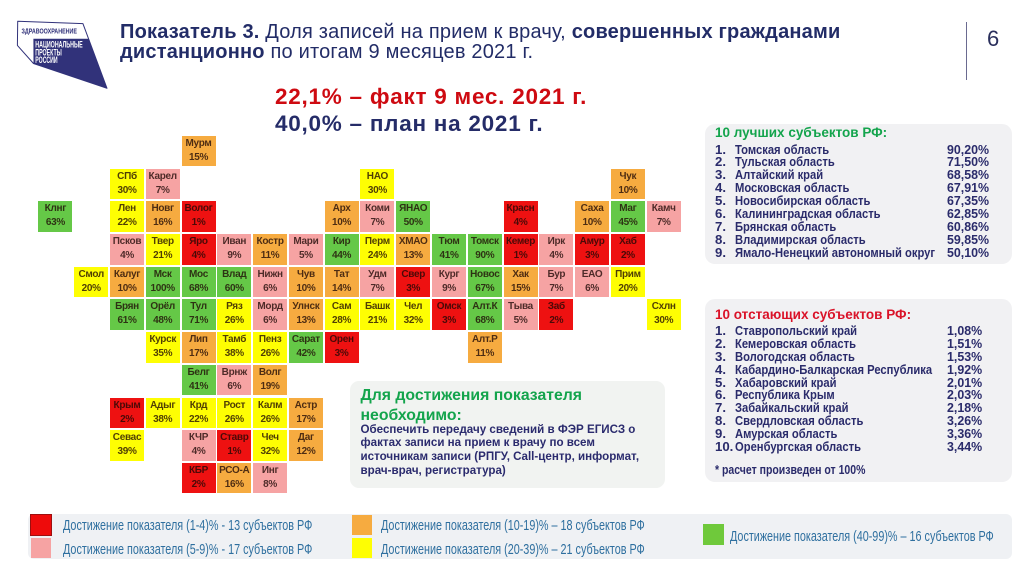  Describe the element at coordinates (46, 60) in the screenshot. I see `svg-text: РОССИИ` at that location.